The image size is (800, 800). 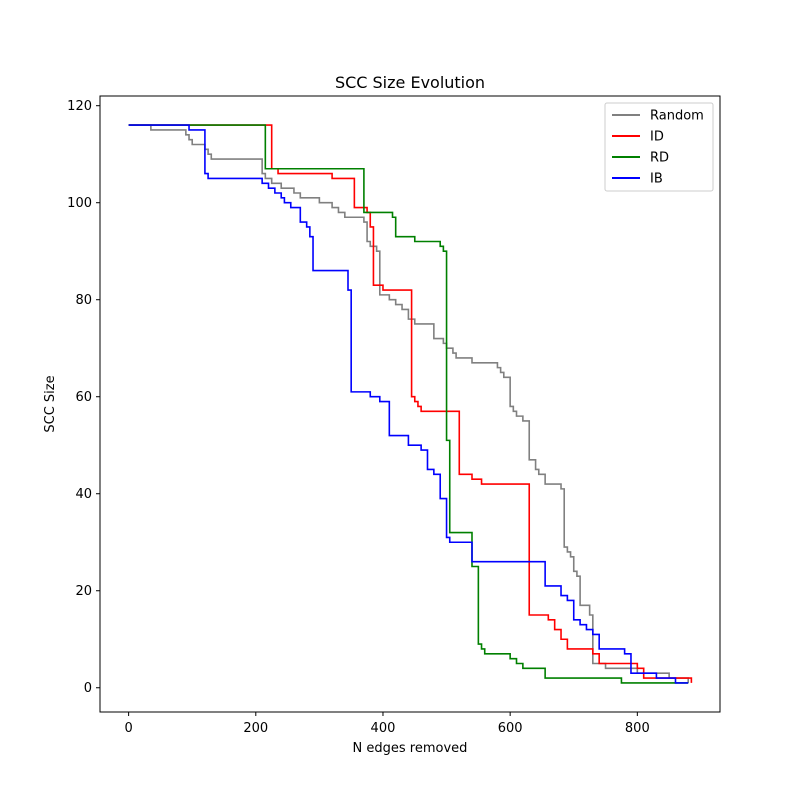 I want to click on x-tick-label: 200, so click(x=255, y=728).